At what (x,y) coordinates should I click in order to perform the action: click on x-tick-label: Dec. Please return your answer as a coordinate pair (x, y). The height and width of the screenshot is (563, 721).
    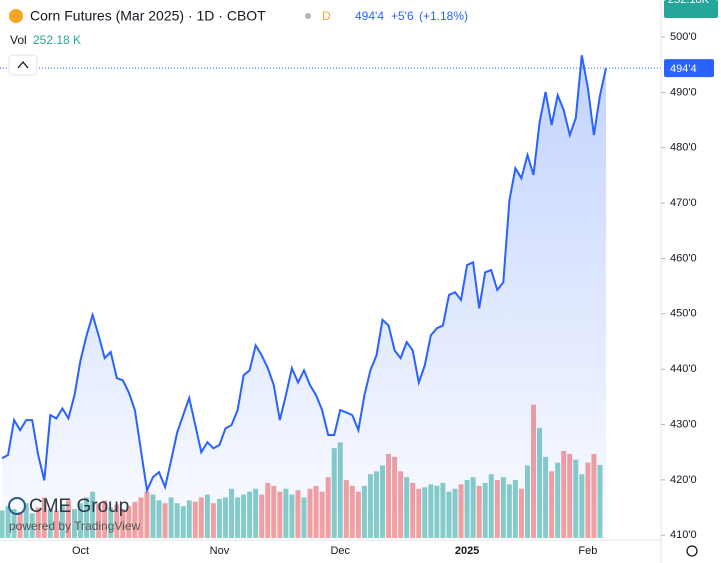
    Looking at the image, I should click on (340, 551).